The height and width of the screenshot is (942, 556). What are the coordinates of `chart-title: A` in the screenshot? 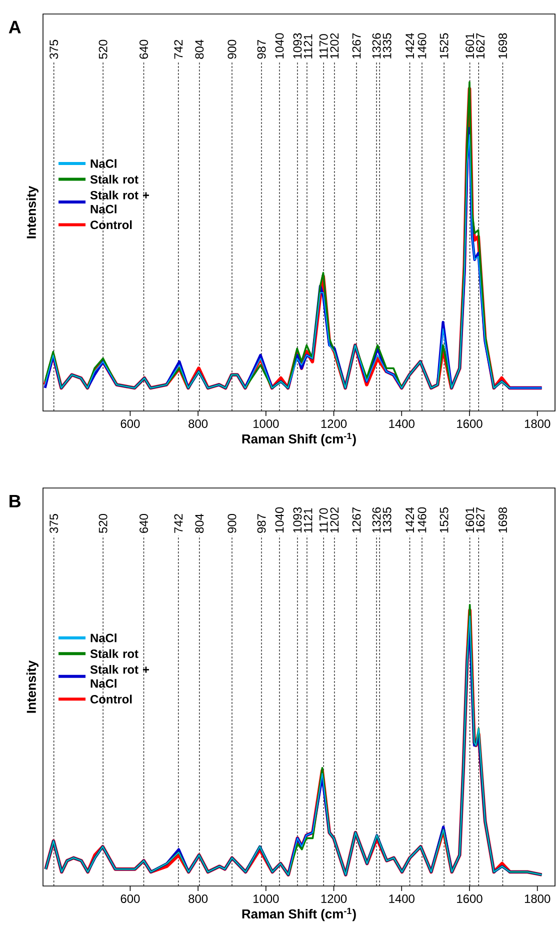 It's located at (14, 27).